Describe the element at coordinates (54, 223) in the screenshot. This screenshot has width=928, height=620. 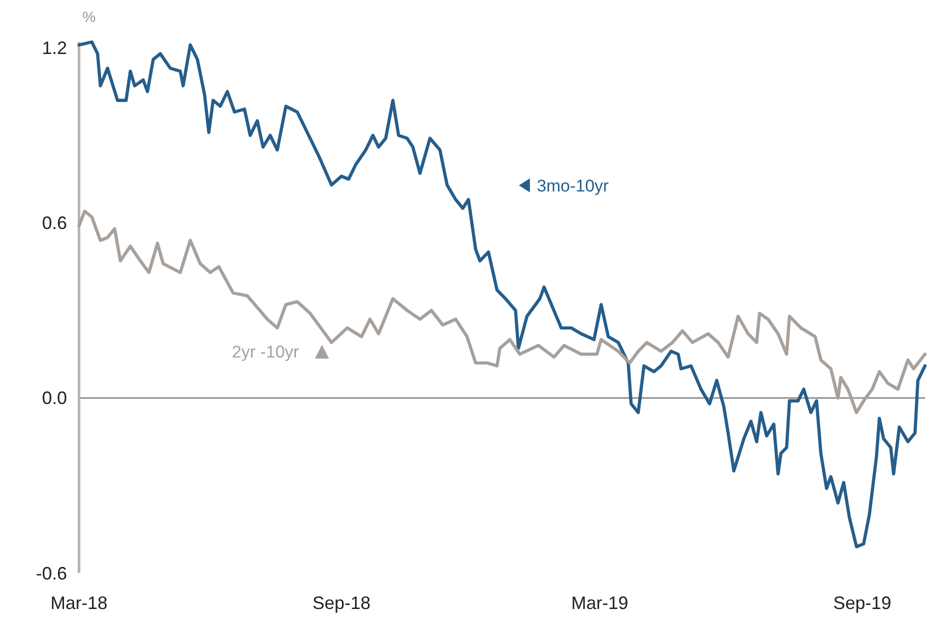
I see `y-tick-label: 0.6` at that location.